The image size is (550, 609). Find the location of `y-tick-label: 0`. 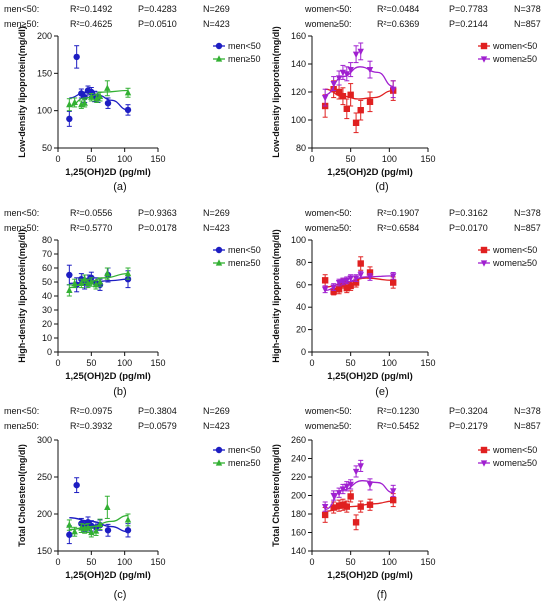

y-tick-label: 0 is located at coordinates (49, 352).